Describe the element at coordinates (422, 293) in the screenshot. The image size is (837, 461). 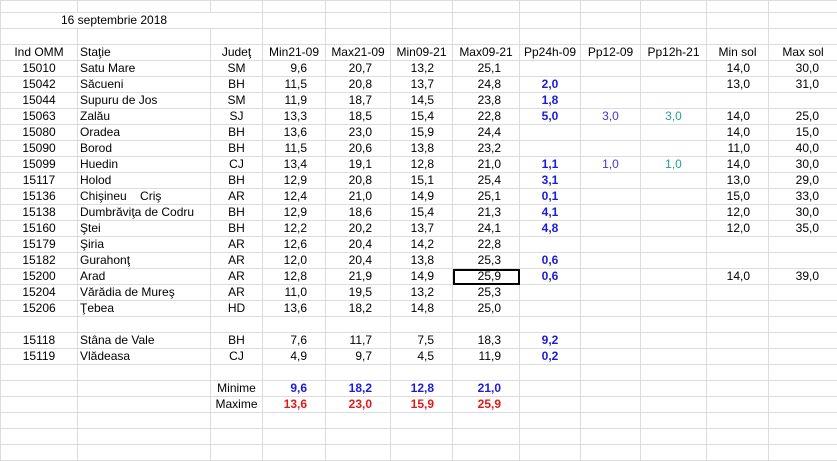
I see `cell: 13,2` at that location.